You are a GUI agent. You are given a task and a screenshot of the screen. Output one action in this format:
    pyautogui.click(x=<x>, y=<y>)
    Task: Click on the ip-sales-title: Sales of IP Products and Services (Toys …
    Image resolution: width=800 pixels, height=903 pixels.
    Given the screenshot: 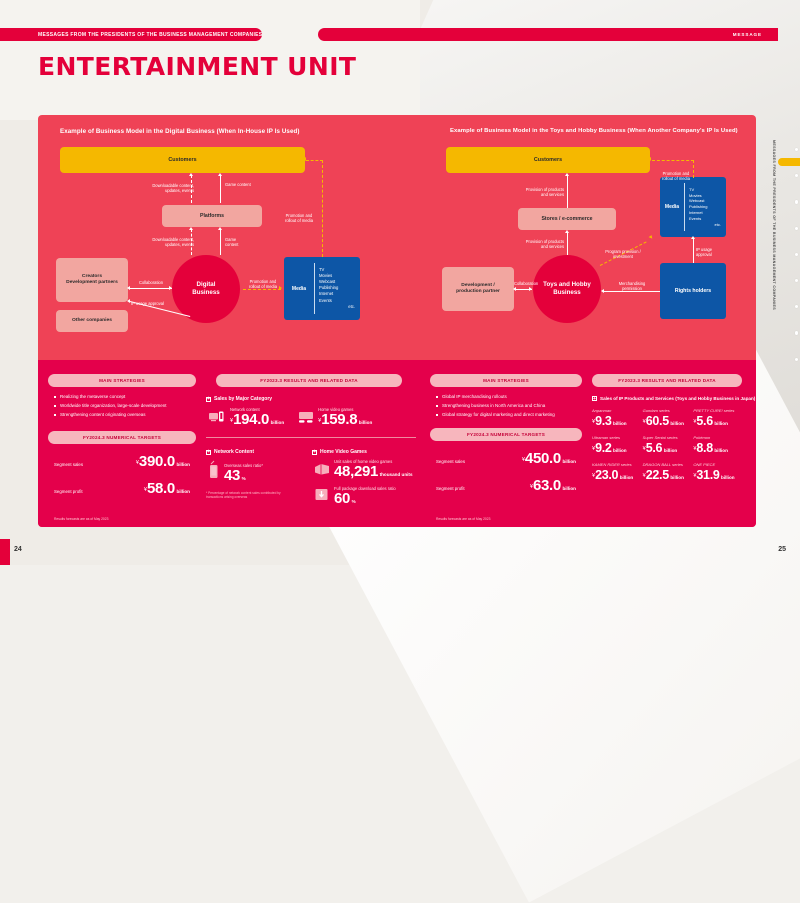 What is the action you would take?
    pyautogui.click(x=673, y=398)
    